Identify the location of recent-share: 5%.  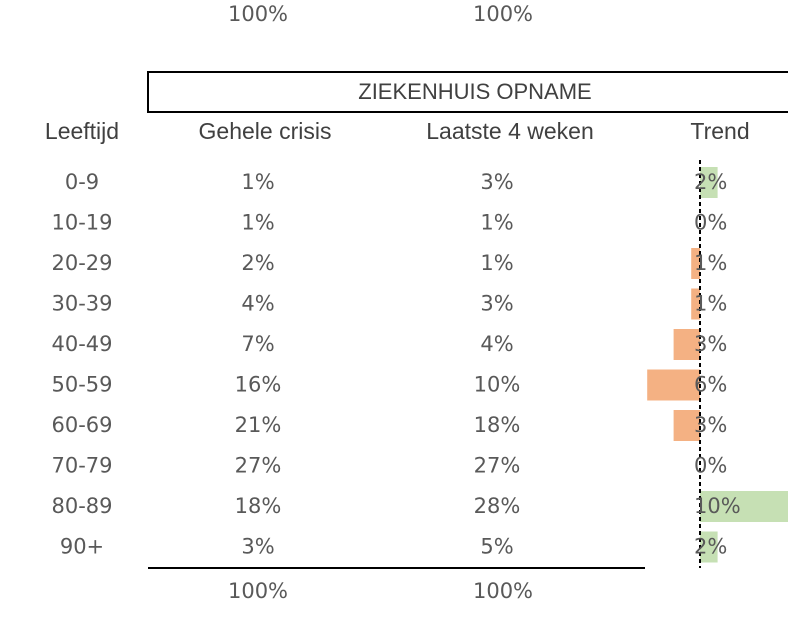
(496, 547).